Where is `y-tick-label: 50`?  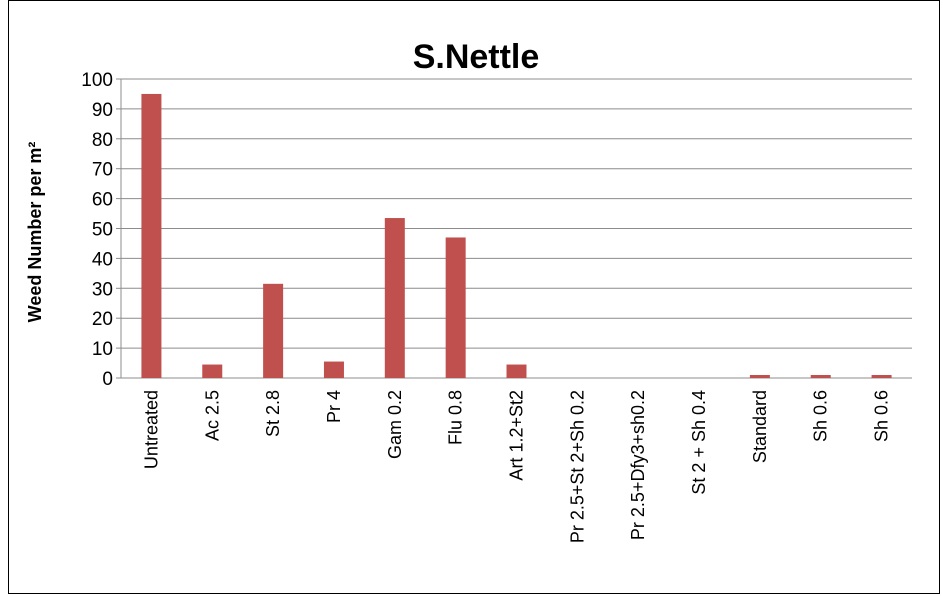 y-tick-label: 50 is located at coordinates (102, 230).